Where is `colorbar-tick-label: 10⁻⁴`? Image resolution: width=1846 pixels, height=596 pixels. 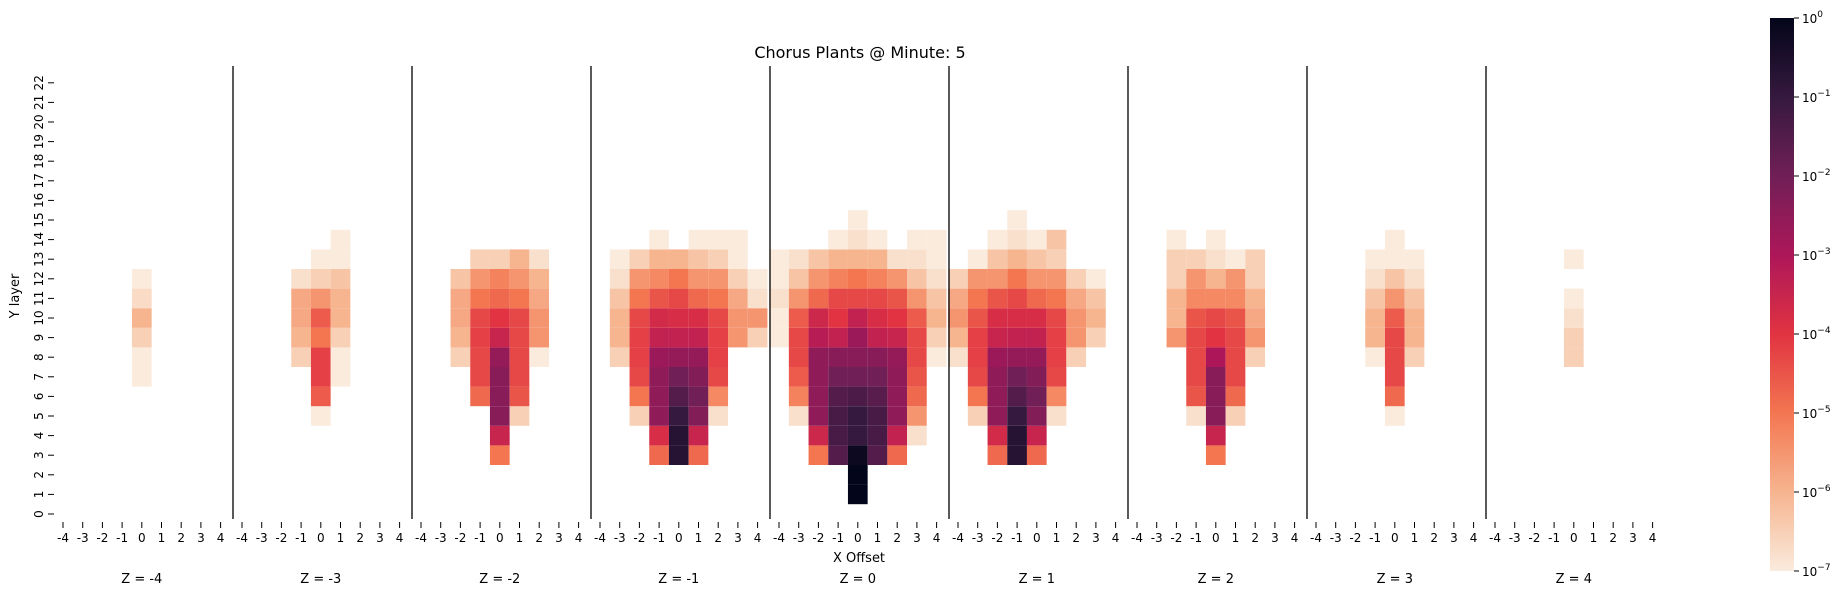 colorbar-tick-label: 10⁻⁴ is located at coordinates (1816, 334).